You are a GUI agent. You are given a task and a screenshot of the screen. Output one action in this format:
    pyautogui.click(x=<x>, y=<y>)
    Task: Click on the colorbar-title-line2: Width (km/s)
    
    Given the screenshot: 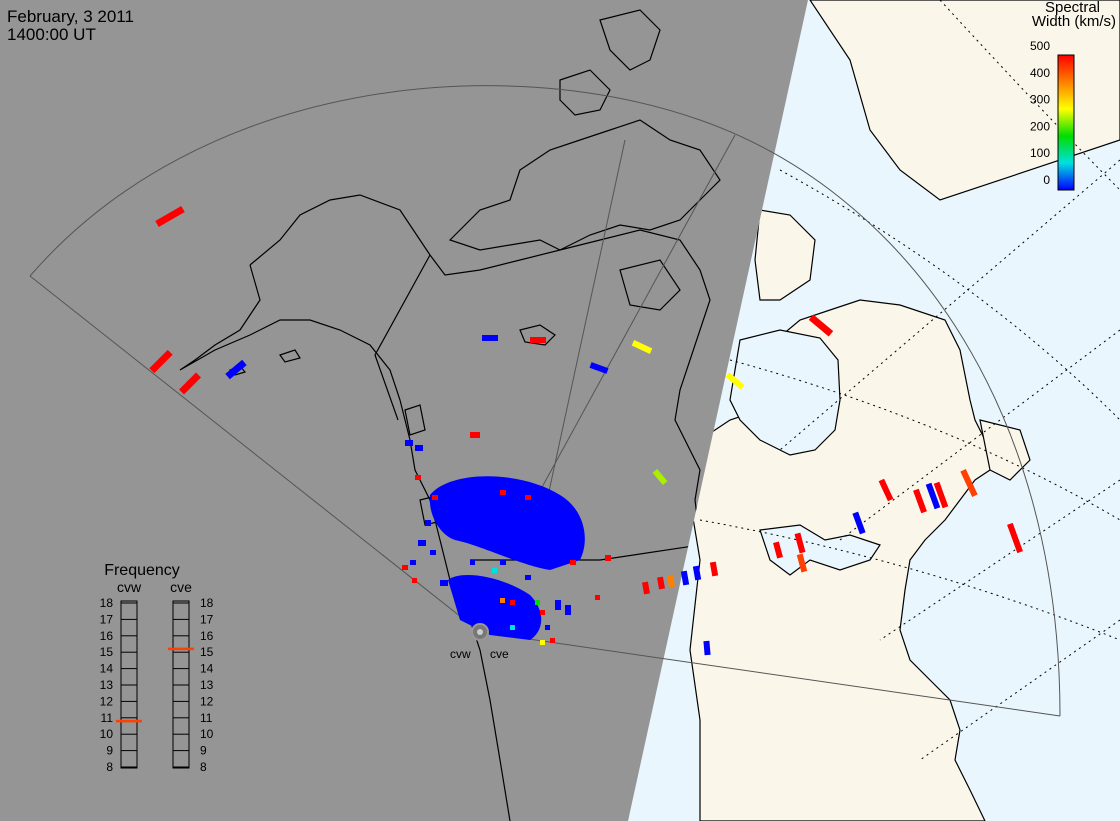 What is the action you would take?
    pyautogui.click(x=1073, y=21)
    